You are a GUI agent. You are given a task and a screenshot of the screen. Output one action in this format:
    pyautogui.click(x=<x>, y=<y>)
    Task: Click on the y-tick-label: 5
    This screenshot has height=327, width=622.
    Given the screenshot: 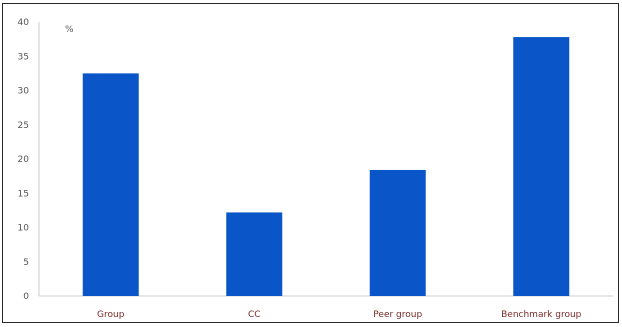 What is the action you would take?
    pyautogui.click(x=26, y=263)
    